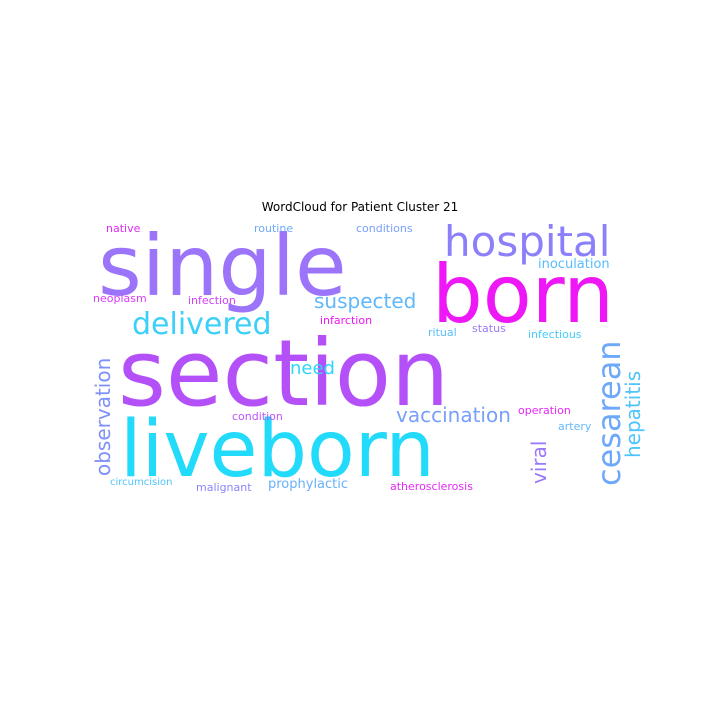  I want to click on word-observation: observation, so click(103, 417).